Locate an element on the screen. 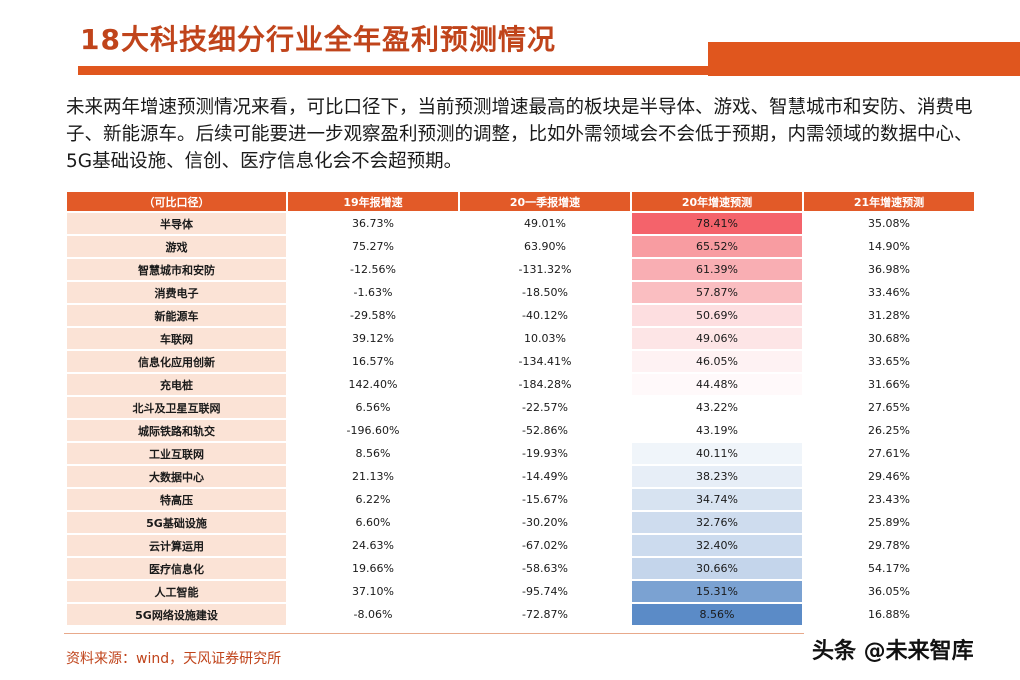  table-row: 新能源车 -29.58% -40.12% 50.69% 31.28% is located at coordinates (520, 315).